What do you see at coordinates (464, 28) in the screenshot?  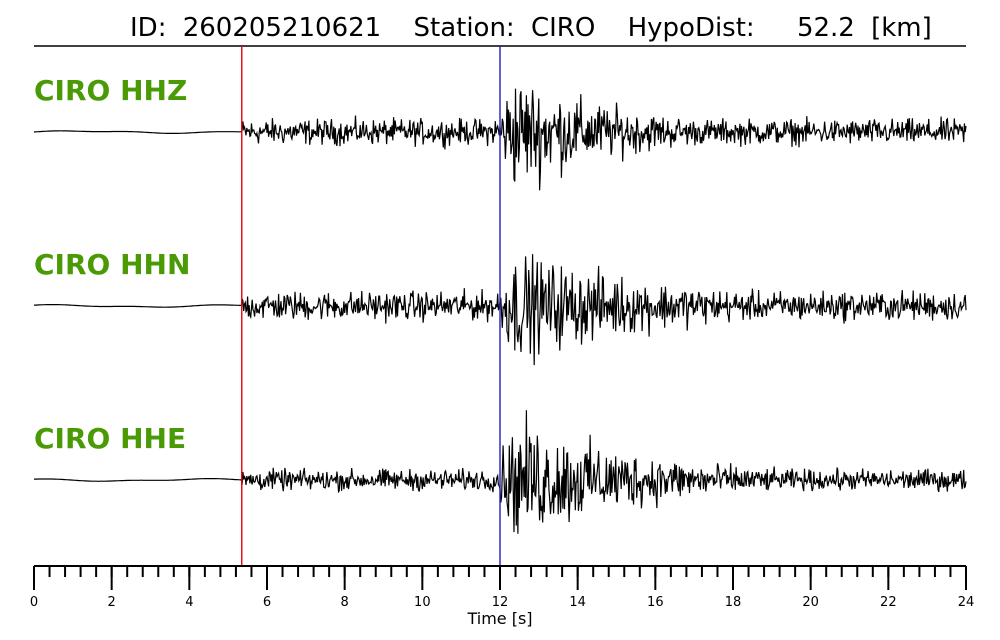 I see `station-label: Station:` at bounding box center [464, 28].